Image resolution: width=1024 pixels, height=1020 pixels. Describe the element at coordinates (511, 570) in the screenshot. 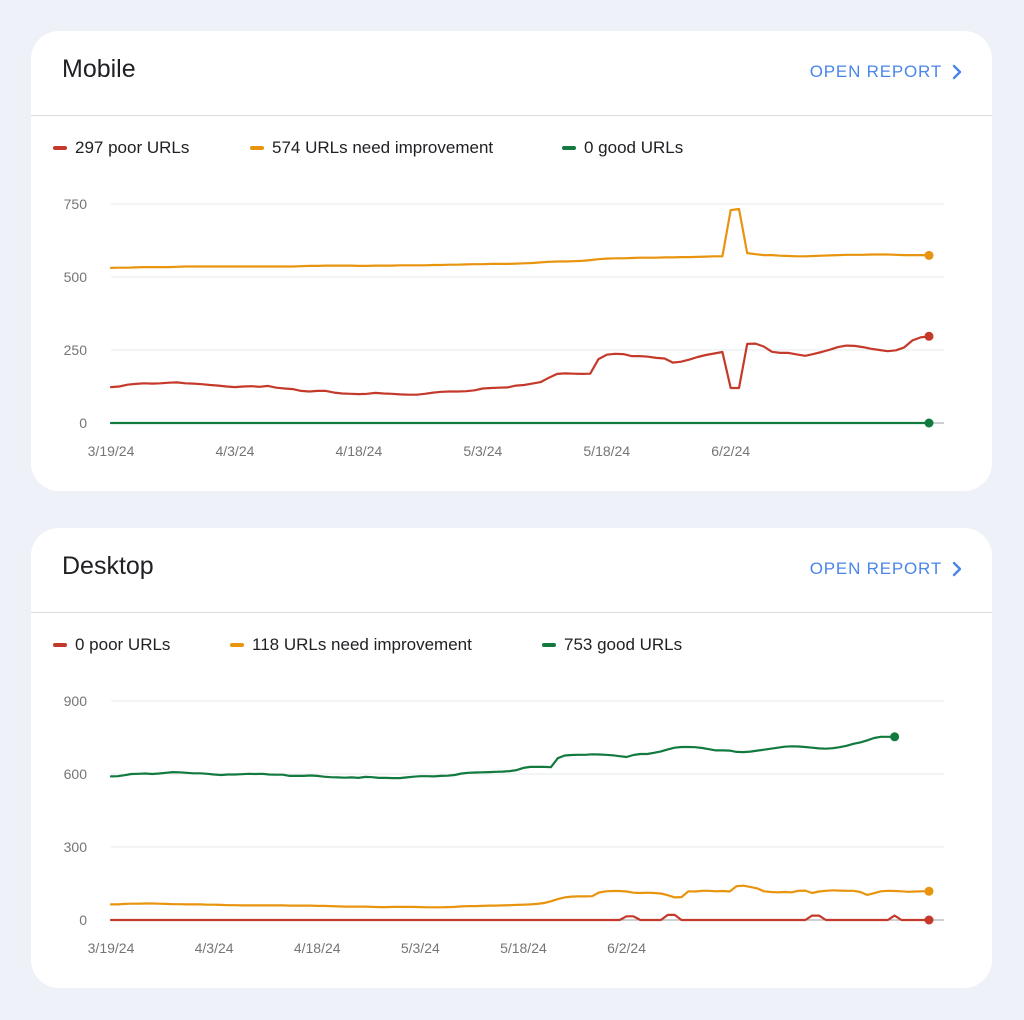

I see `card-header: Desktop OPEN REPORT` at that location.